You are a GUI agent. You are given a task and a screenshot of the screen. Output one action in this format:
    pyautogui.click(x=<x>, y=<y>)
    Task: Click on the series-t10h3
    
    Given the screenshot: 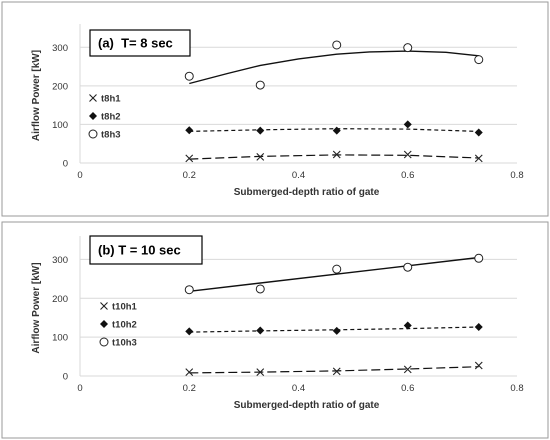 What is the action you would take?
    pyautogui.click(x=334, y=274)
    